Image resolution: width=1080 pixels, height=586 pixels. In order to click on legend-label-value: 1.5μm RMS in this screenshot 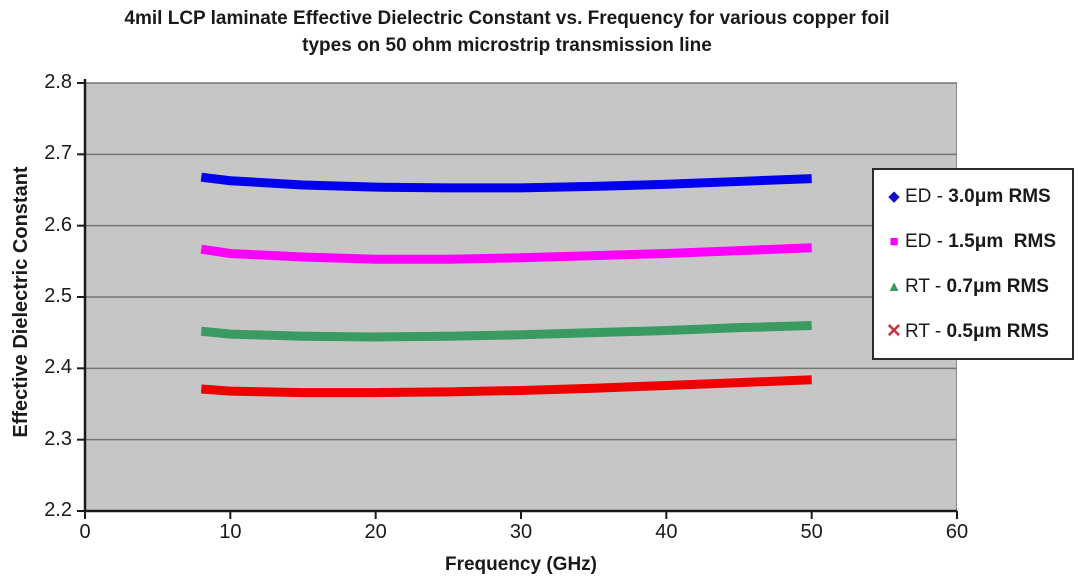, I will do `click(1002, 241)`.